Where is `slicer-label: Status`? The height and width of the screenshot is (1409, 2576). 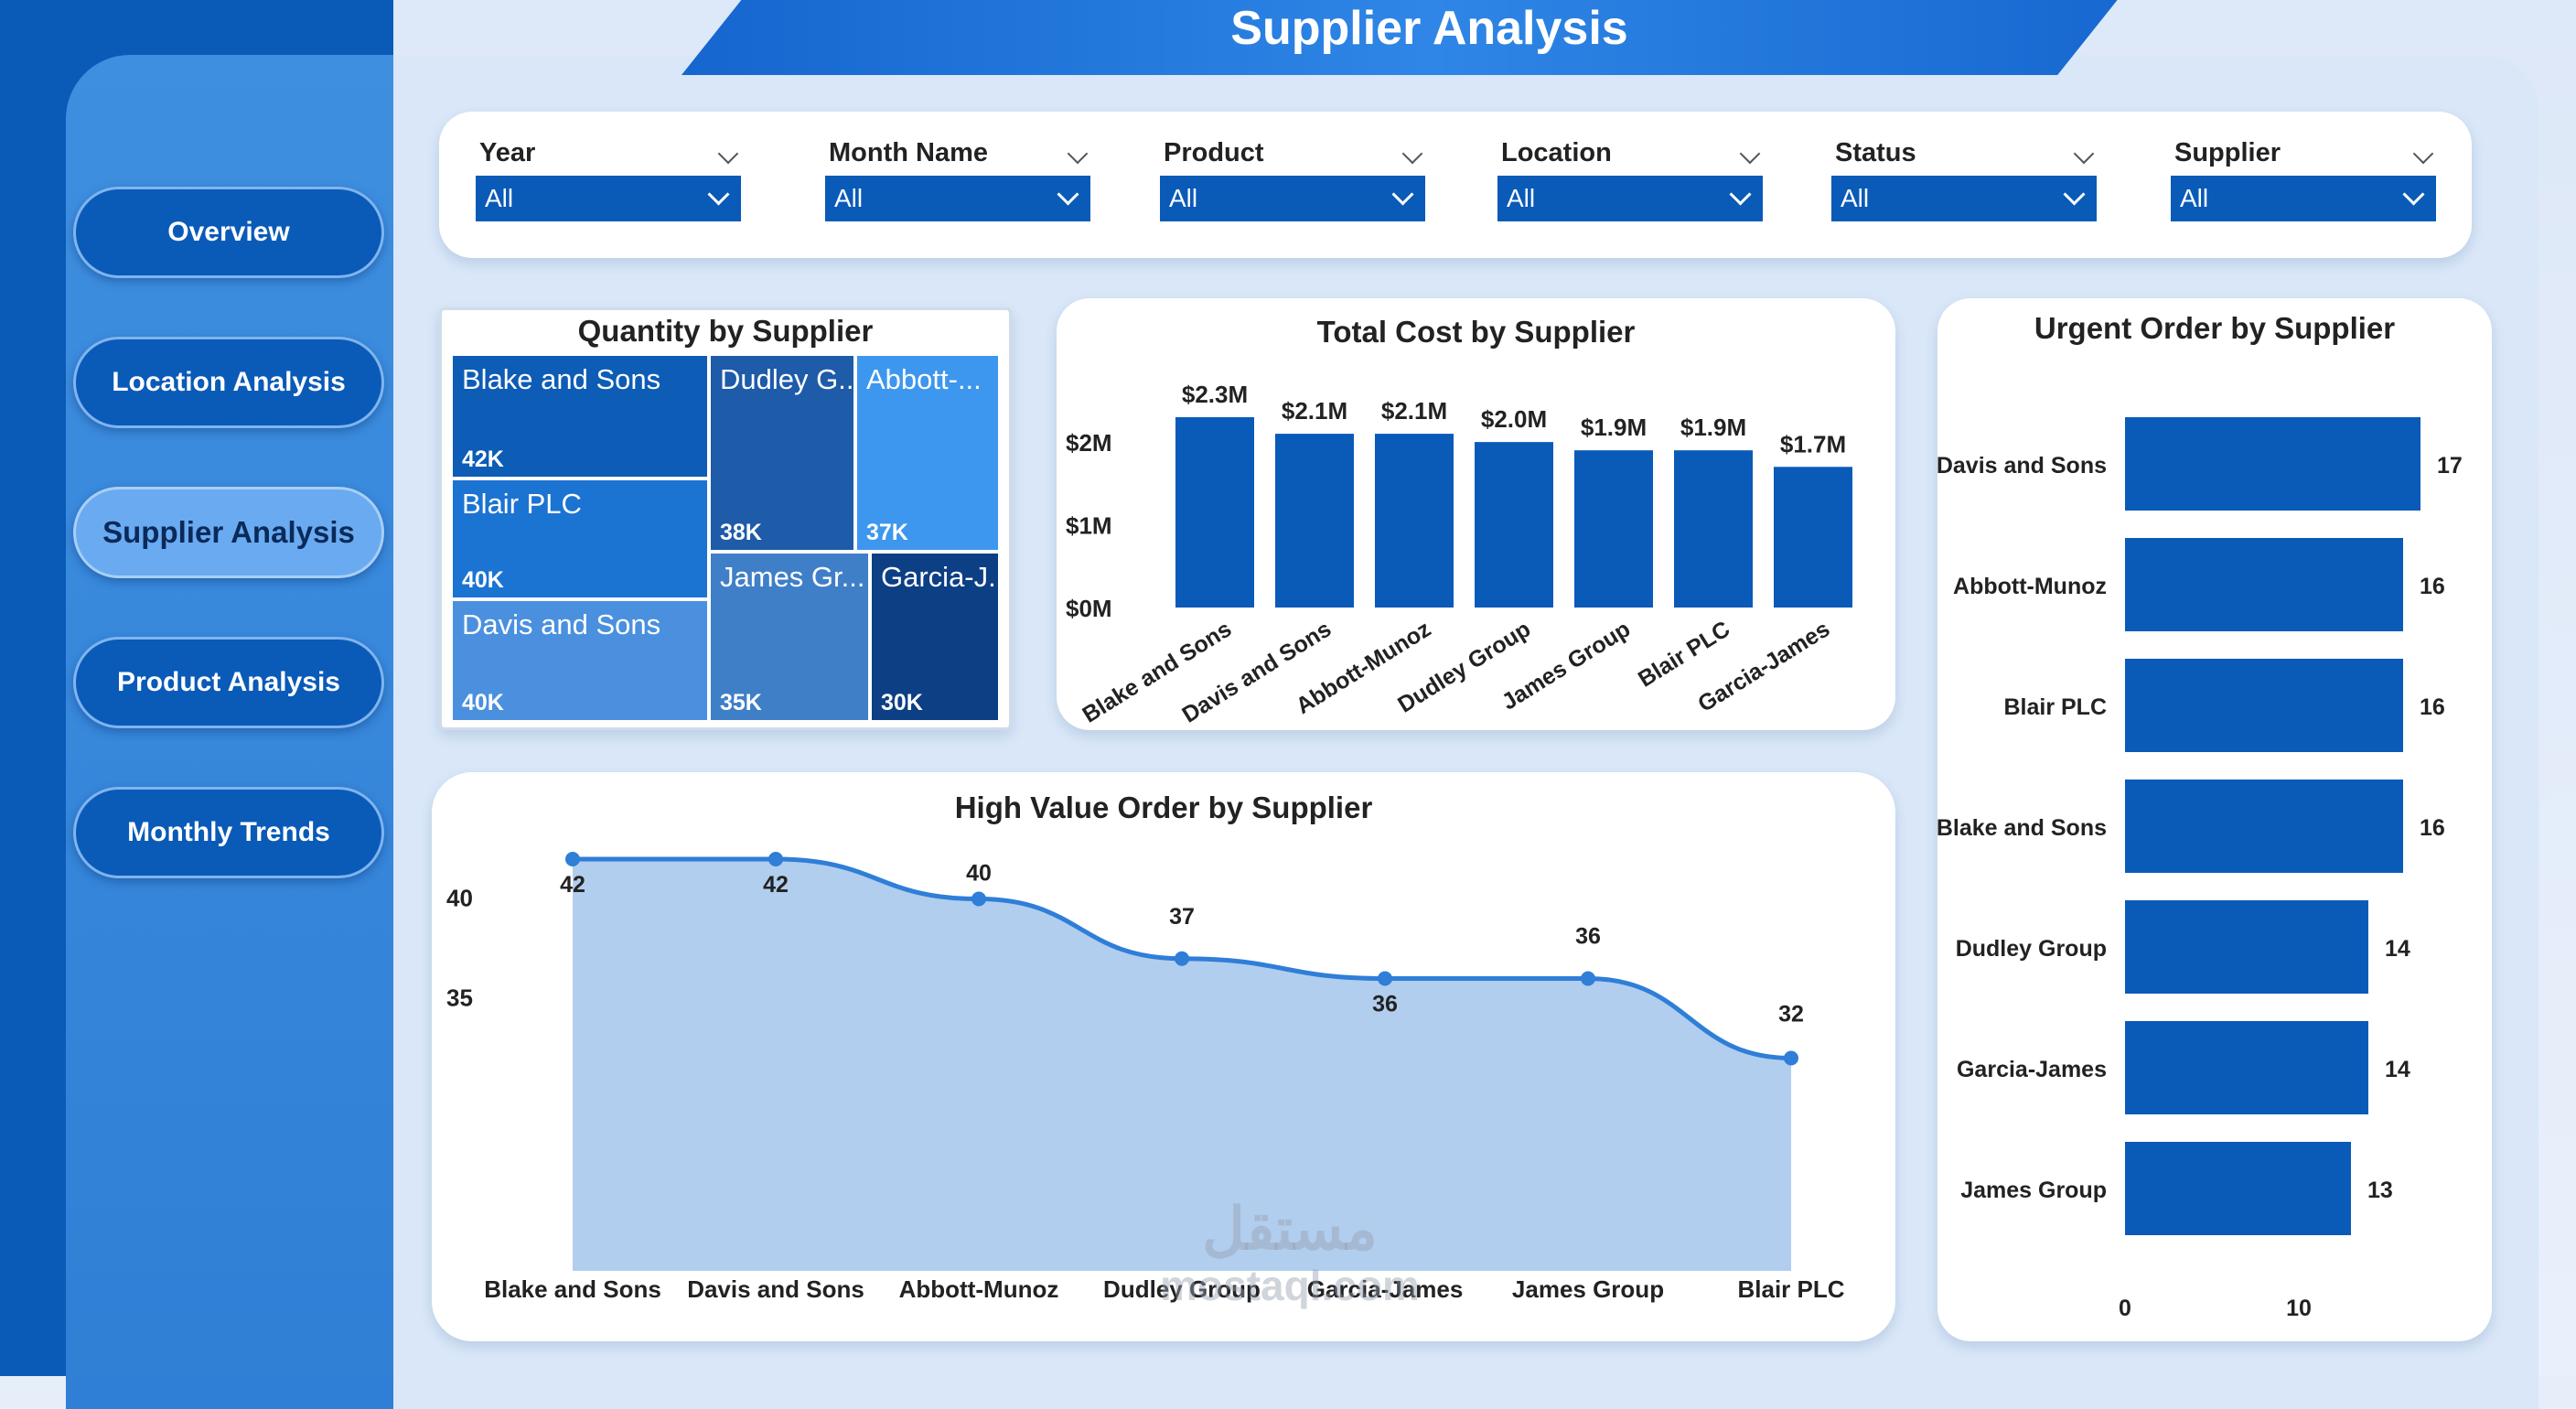
slicer-label: Status is located at coordinates (1964, 153).